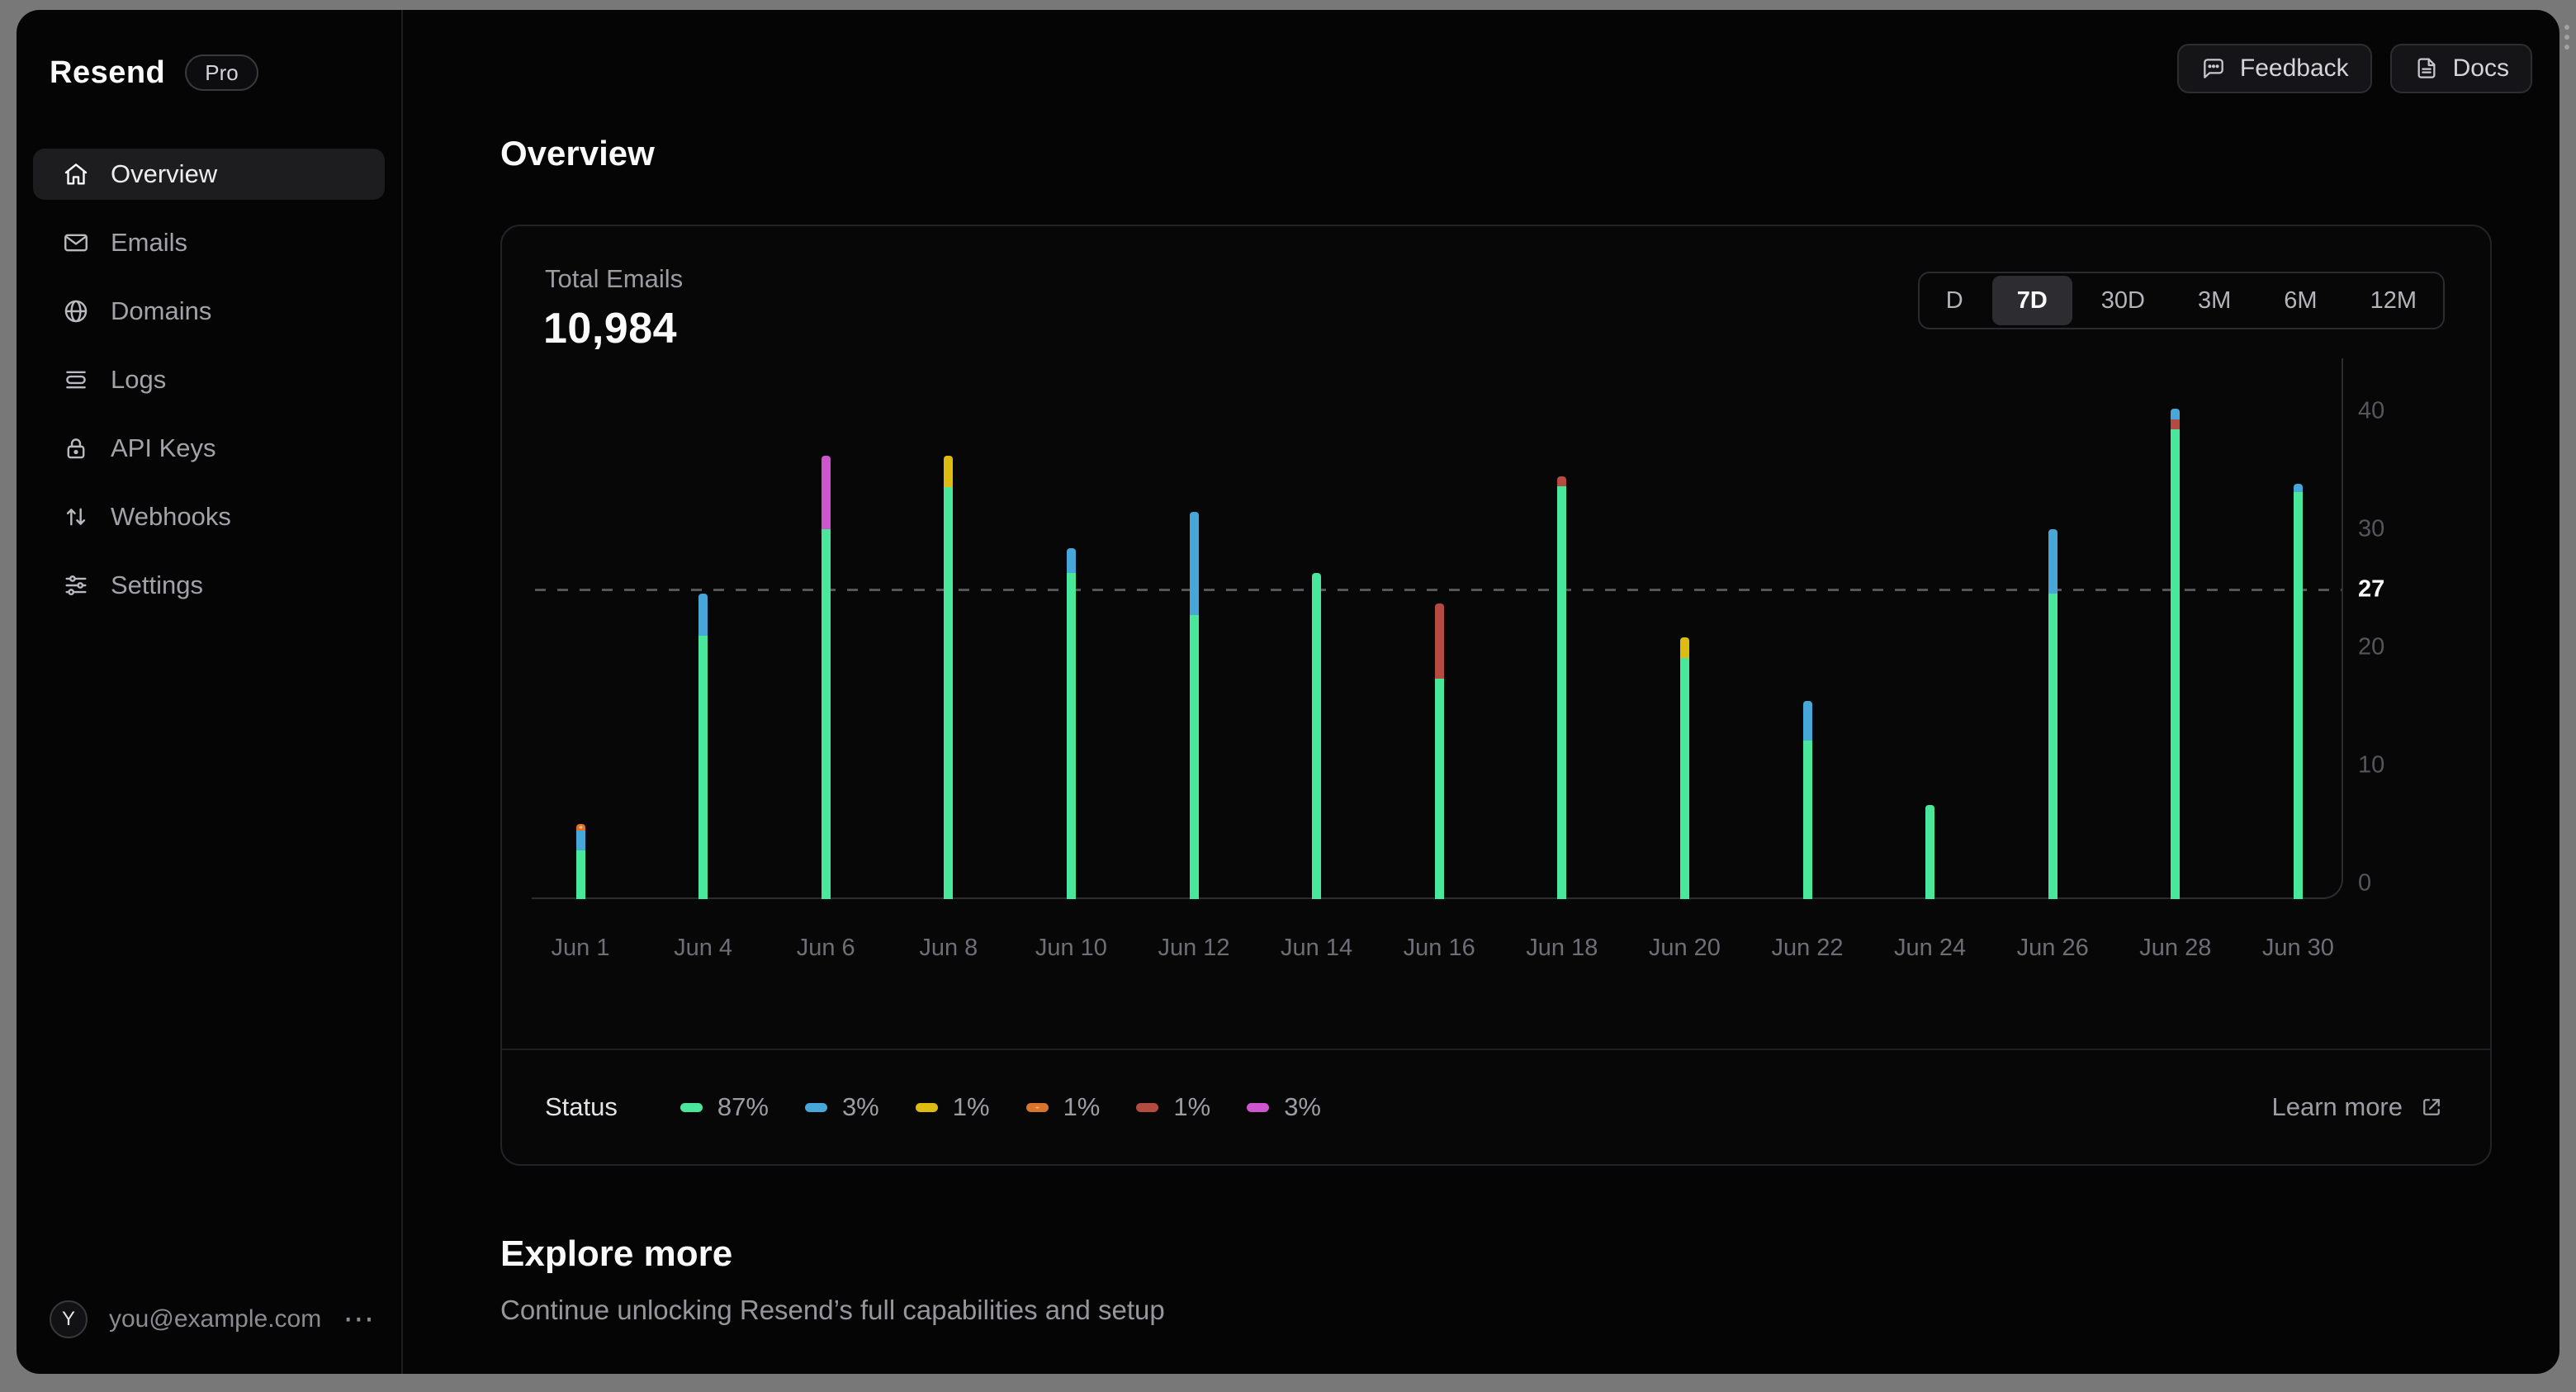 The width and height of the screenshot is (2576, 1392). What do you see at coordinates (108, 72) in the screenshot?
I see `app-logo: Resend` at bounding box center [108, 72].